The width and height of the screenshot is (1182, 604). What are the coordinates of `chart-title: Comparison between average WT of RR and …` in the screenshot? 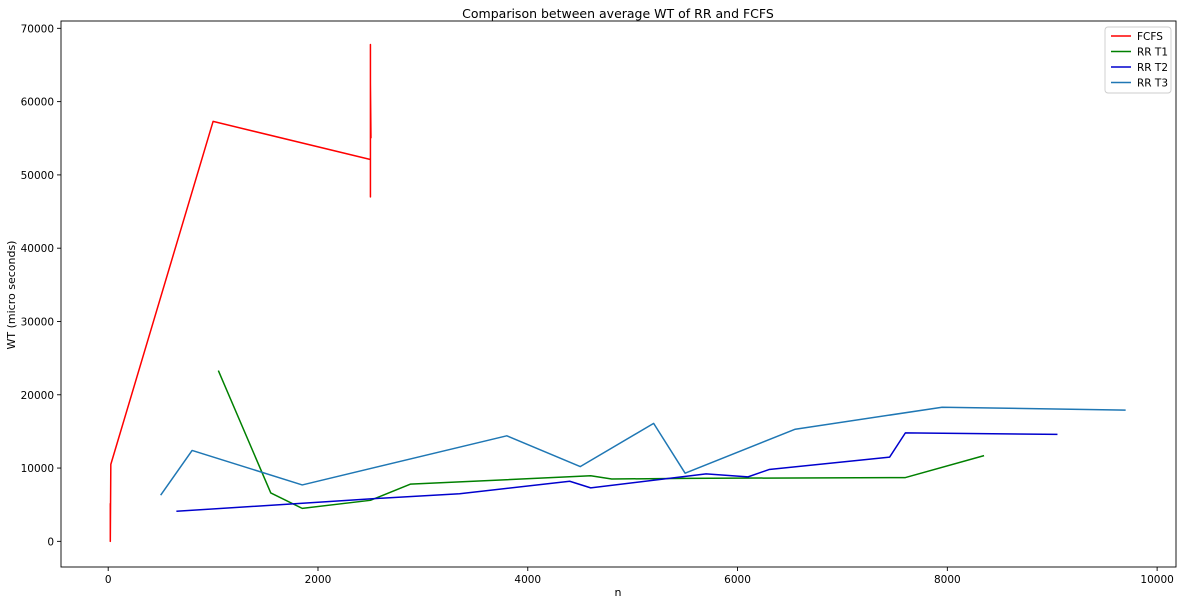 It's located at (618, 13).